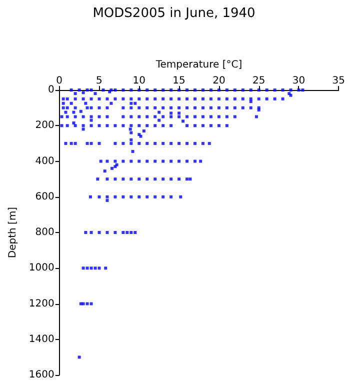  What do you see at coordinates (59, 81) in the screenshot?
I see `x-tick-label: 0` at bounding box center [59, 81].